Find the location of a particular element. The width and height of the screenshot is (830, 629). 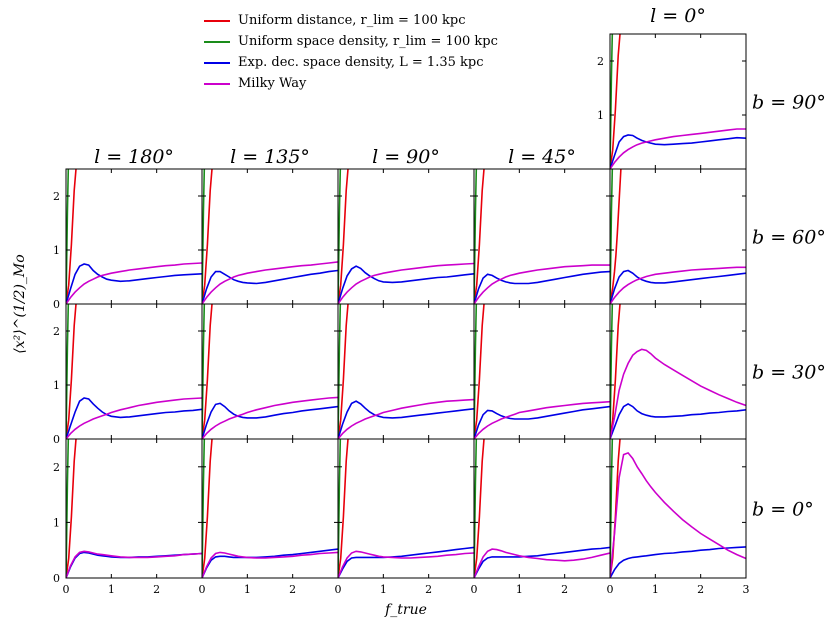

legend-label-uniform-space-density: Uniform space density, r_lim = 100 kpc is located at coordinates (368, 41).